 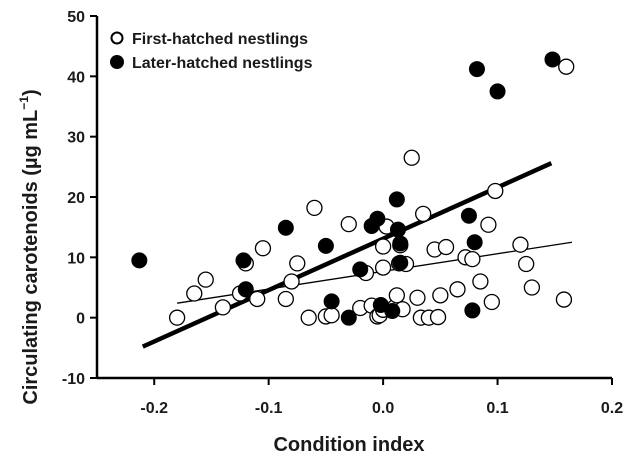 I want to click on y-tick-label: -10, so click(x=73, y=379).